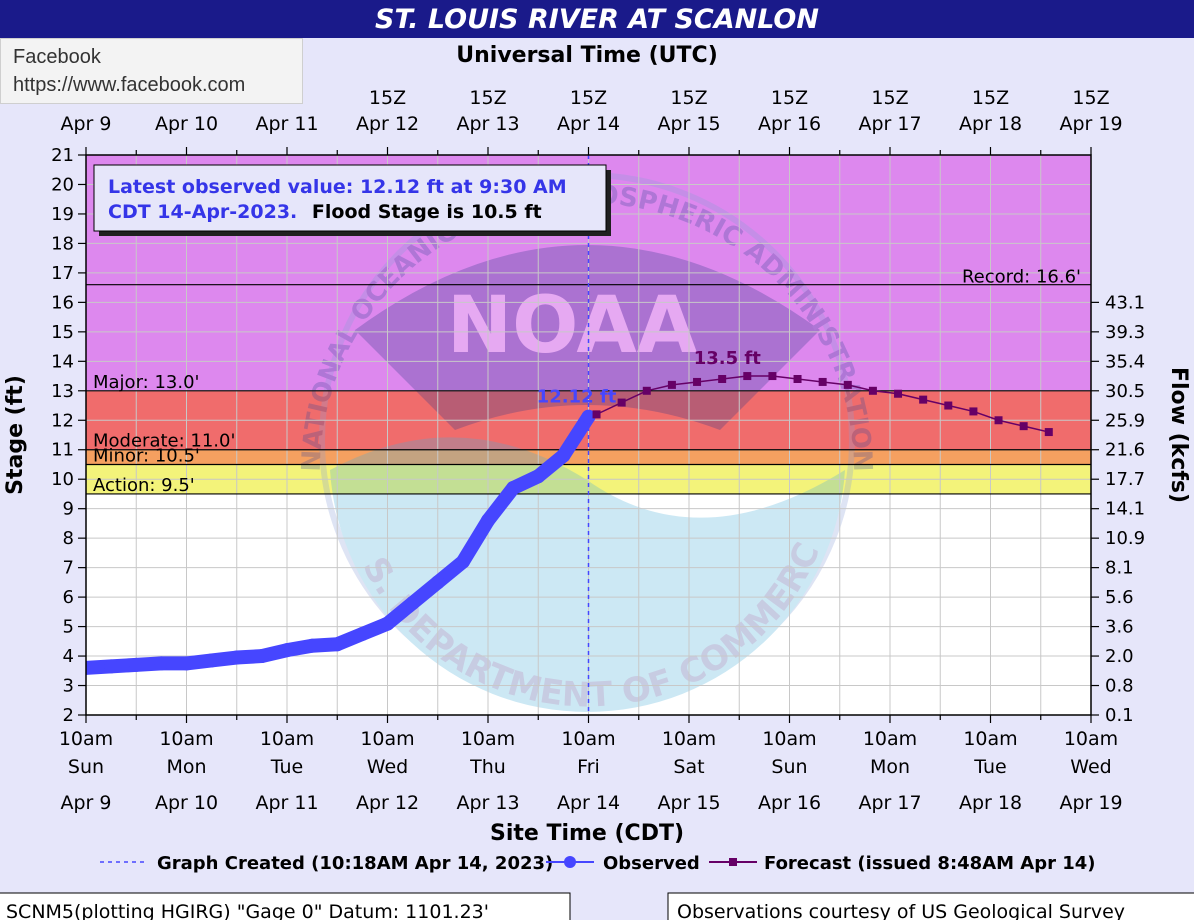 Image resolution: width=1194 pixels, height=920 pixels. What do you see at coordinates (68, 597) in the screenshot?
I see `y-tick-label: 6` at bounding box center [68, 597].